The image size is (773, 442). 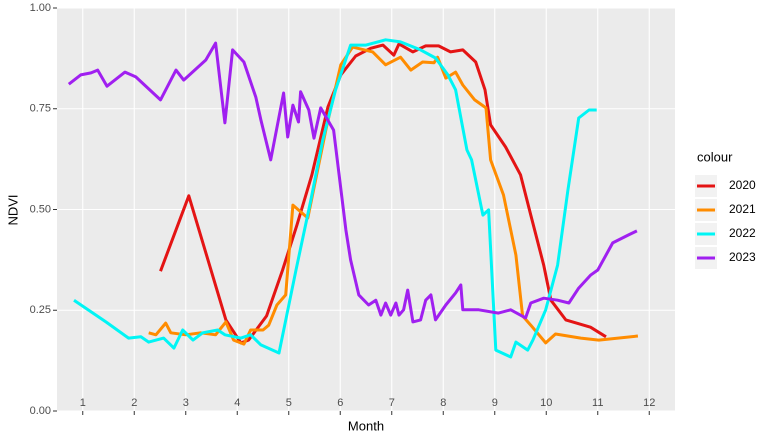 I want to click on x-tick-label: 9, so click(x=495, y=403).